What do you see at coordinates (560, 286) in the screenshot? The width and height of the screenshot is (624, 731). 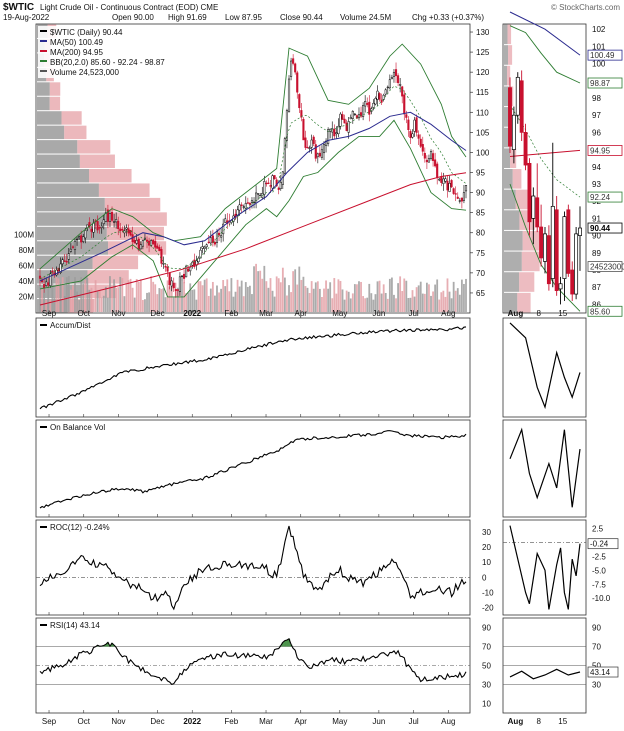 I see `zoom-candle-body` at bounding box center [560, 286].